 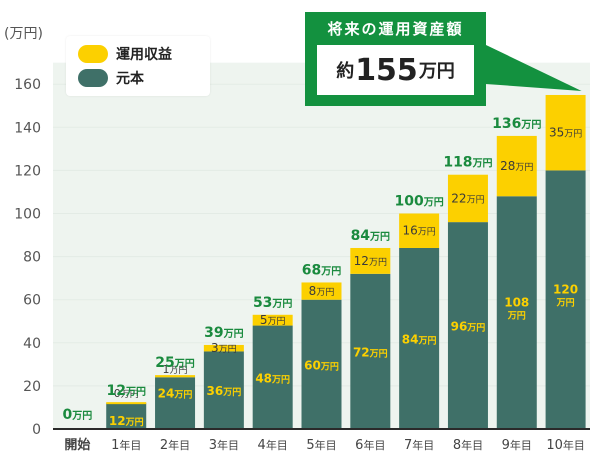 I want to click on bar-label-principal: 84万円, so click(x=419, y=339).